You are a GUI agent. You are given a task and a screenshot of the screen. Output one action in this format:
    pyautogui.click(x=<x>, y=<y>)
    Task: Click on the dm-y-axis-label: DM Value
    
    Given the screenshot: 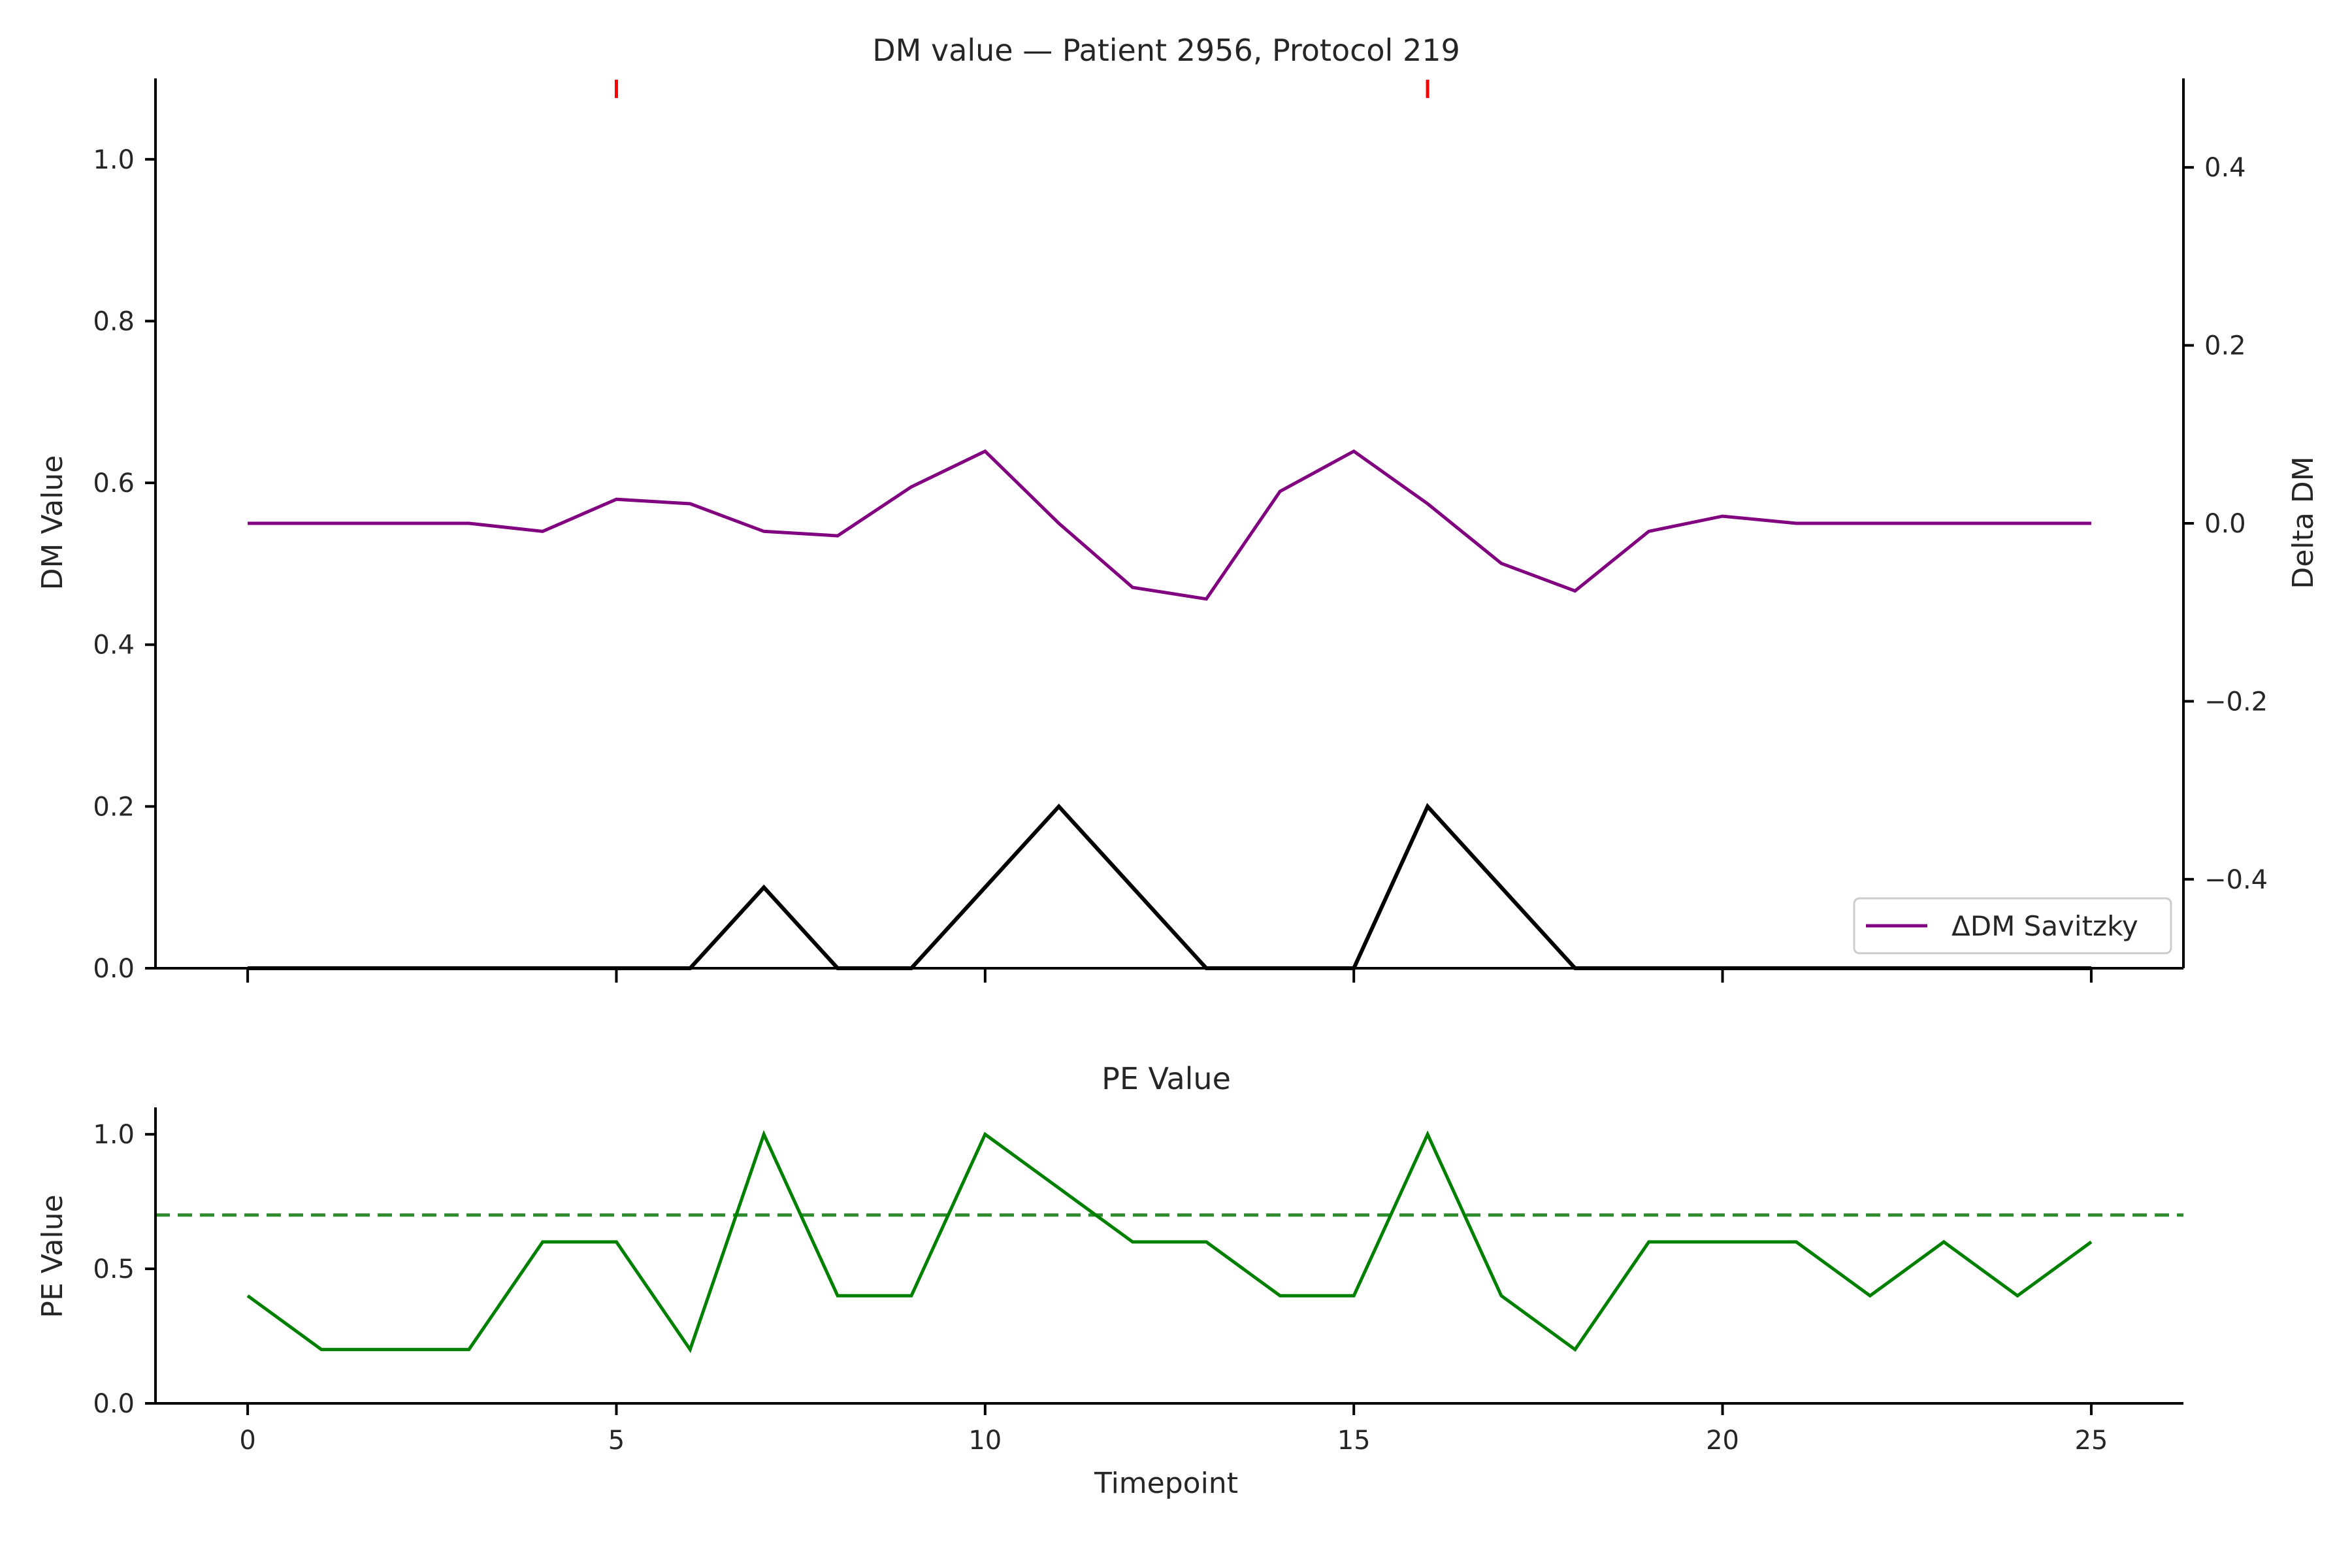 What is the action you would take?
    pyautogui.click(x=52, y=523)
    